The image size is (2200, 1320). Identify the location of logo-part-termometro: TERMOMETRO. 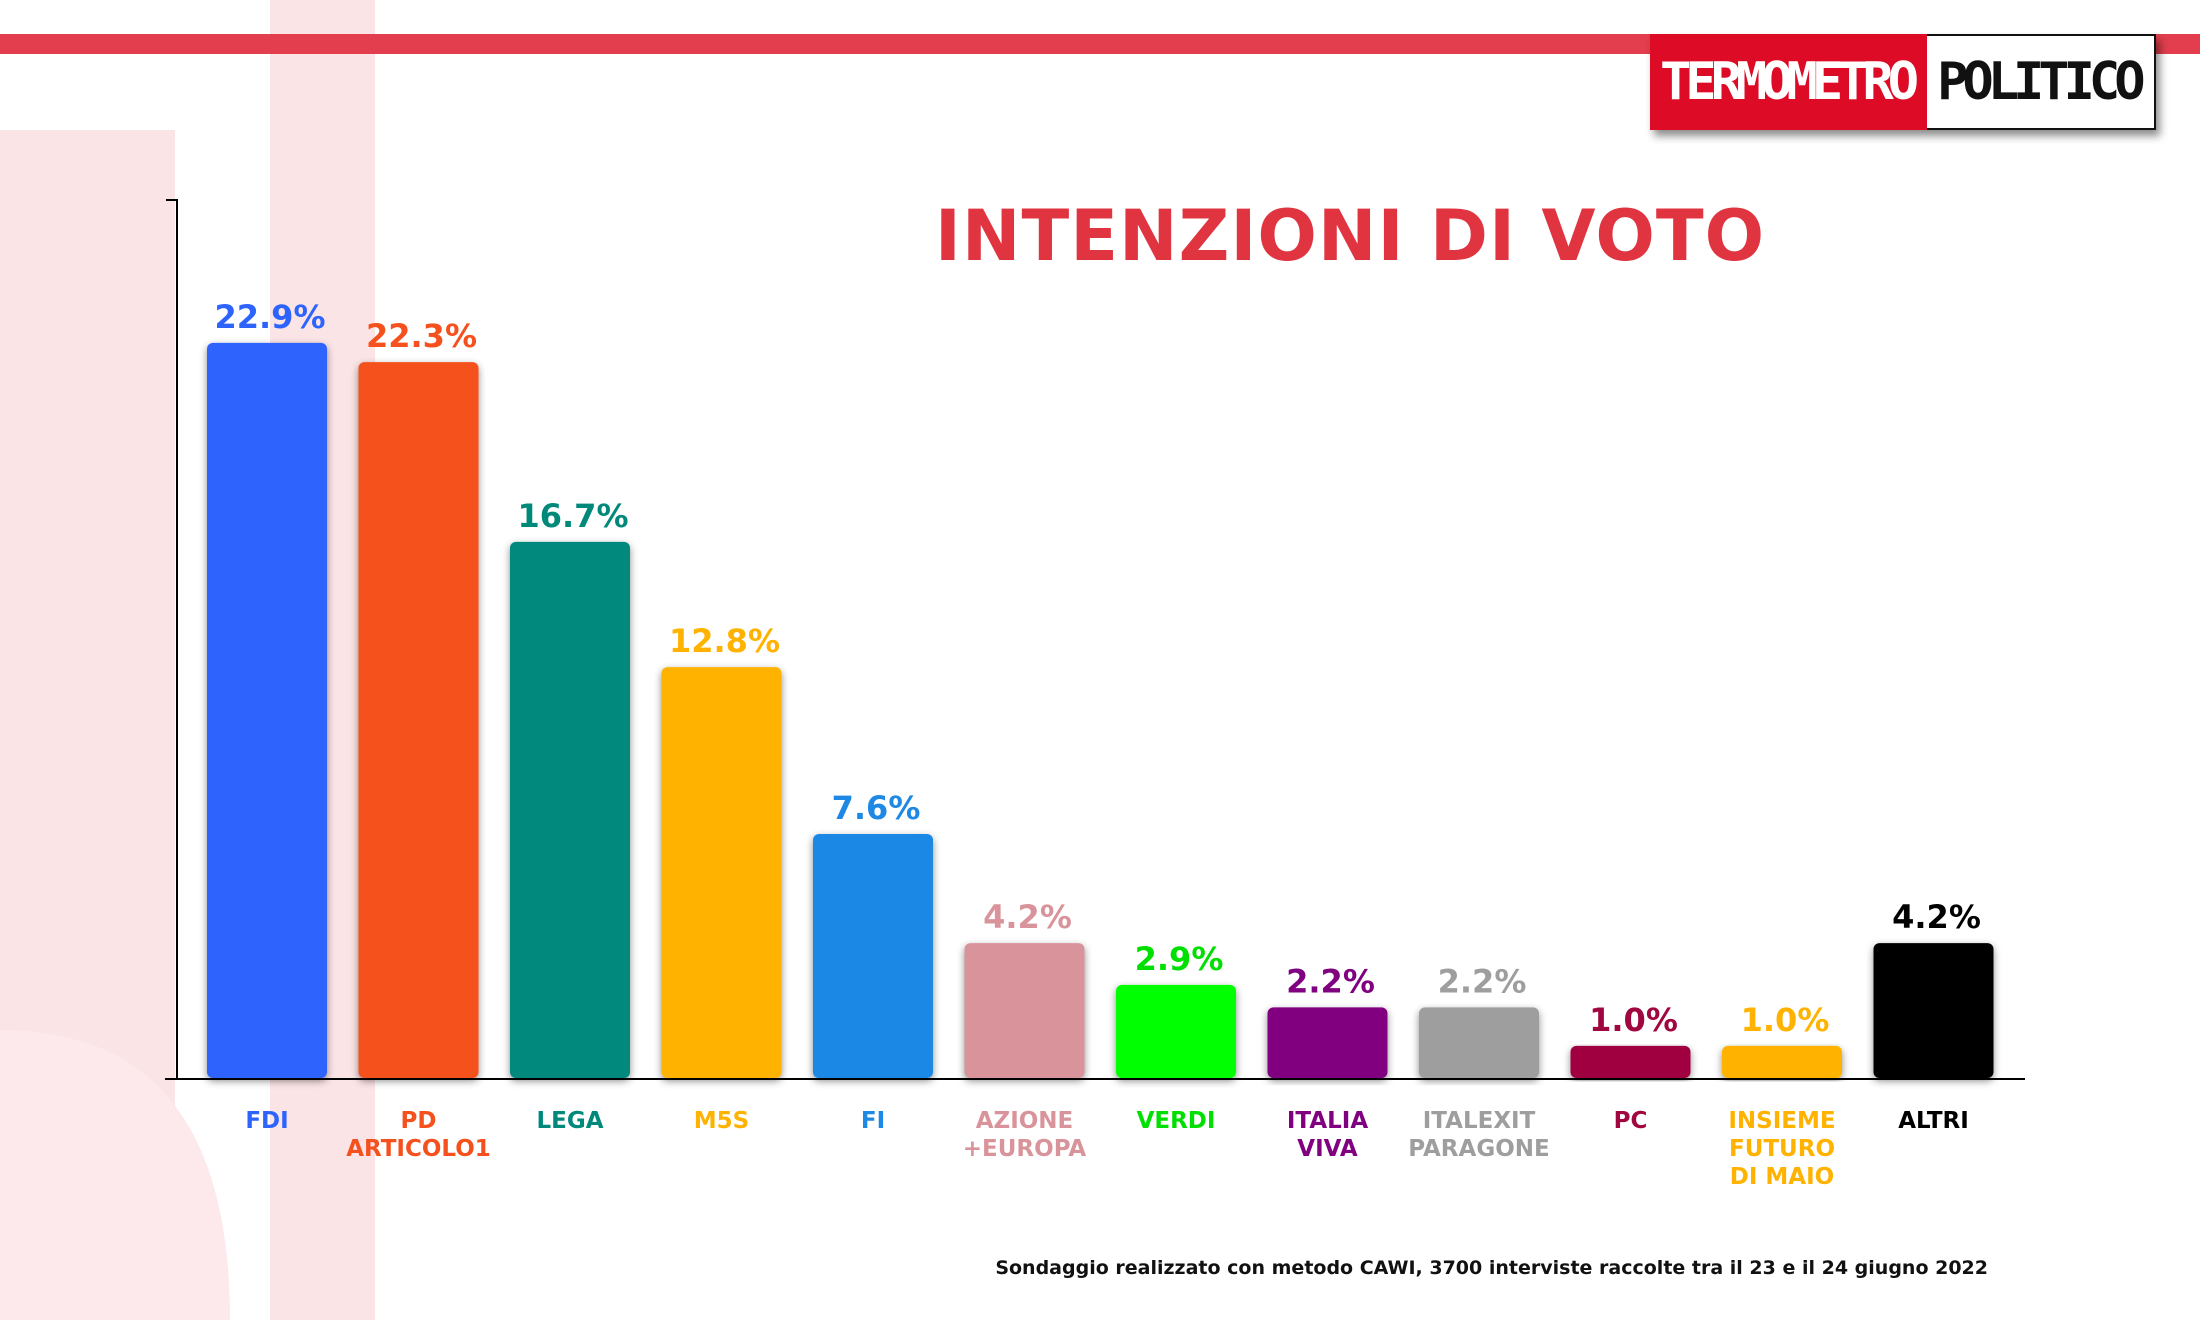
(1789, 82).